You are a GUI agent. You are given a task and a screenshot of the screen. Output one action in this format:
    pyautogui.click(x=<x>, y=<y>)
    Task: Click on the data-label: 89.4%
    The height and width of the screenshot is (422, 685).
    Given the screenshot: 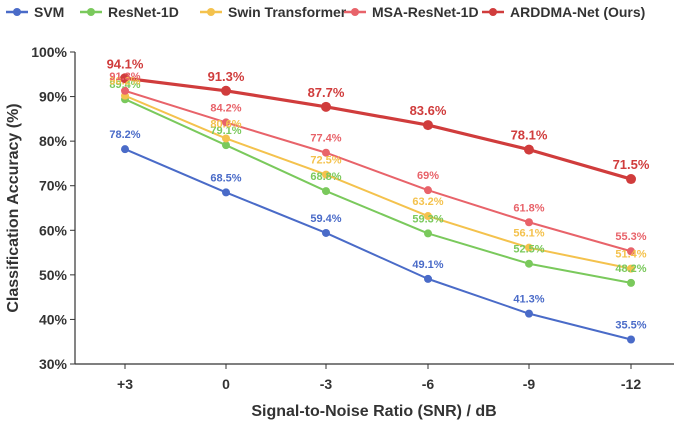 What is the action you would take?
    pyautogui.click(x=124, y=85)
    